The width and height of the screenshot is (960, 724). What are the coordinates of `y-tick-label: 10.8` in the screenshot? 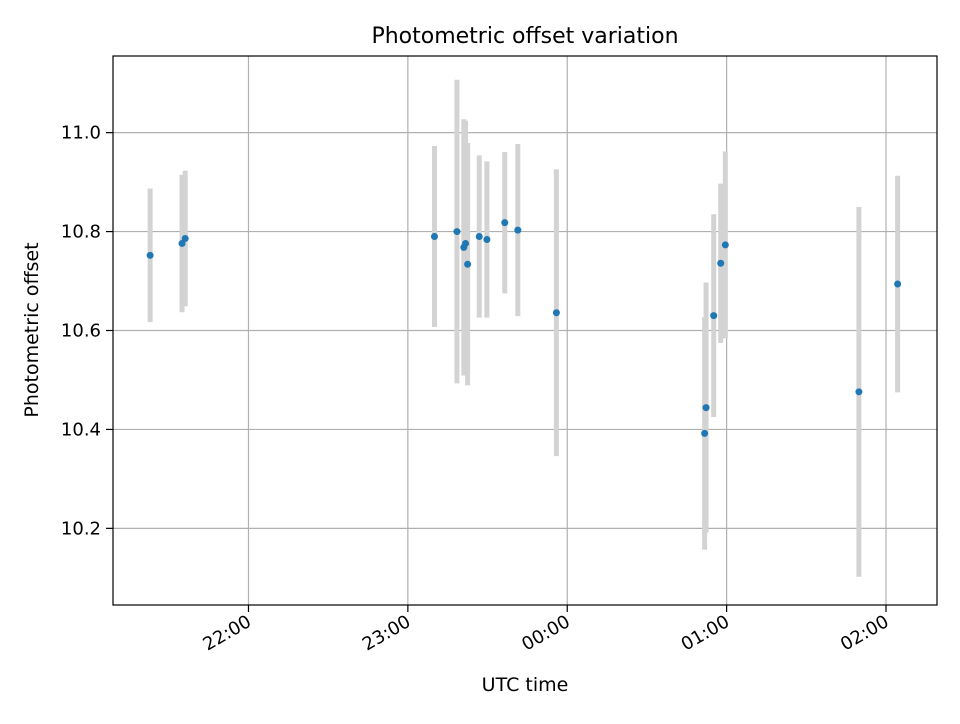 It's located at (81, 232).